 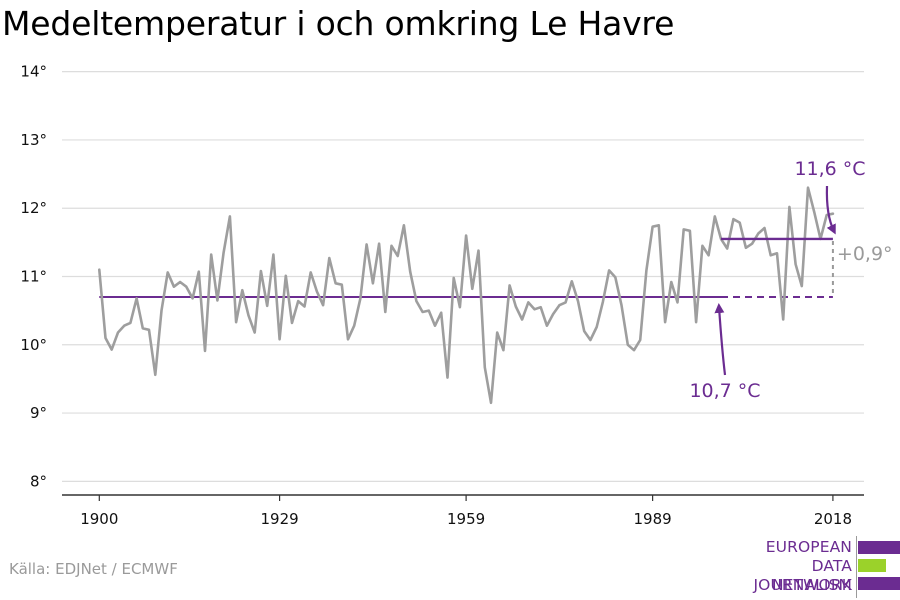 What do you see at coordinates (33, 140) in the screenshot?
I see `y-tick-label-13: 13°` at bounding box center [33, 140].